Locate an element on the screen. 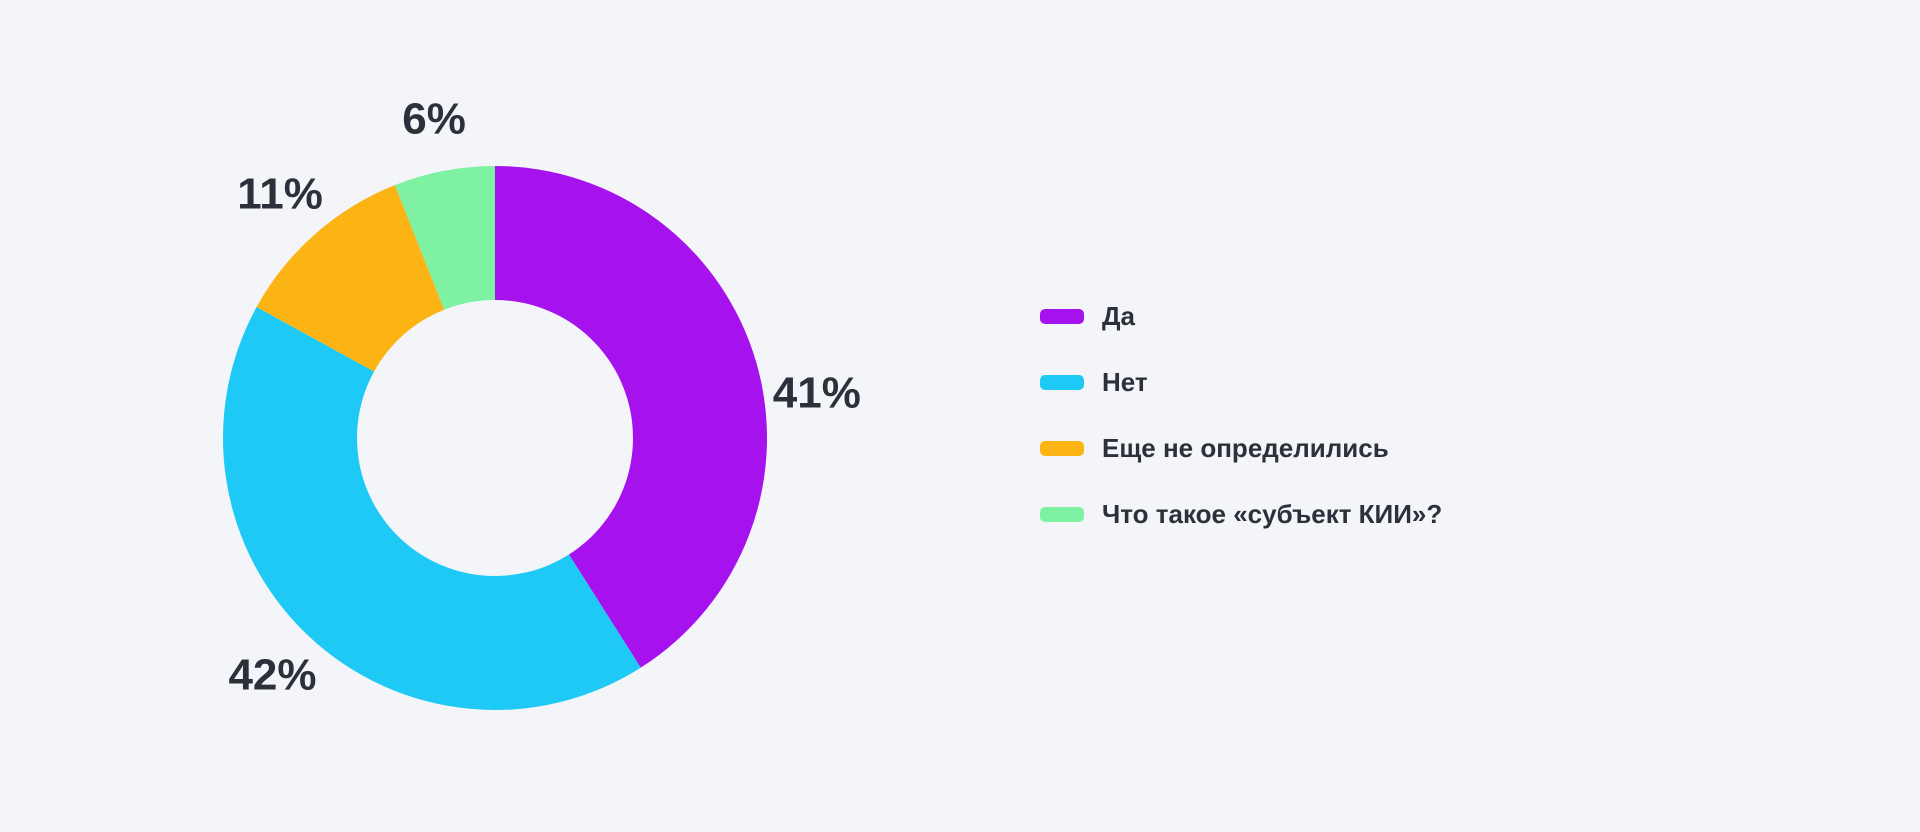 The height and width of the screenshot is (832, 1920). legend-item: Да is located at coordinates (1241, 316).